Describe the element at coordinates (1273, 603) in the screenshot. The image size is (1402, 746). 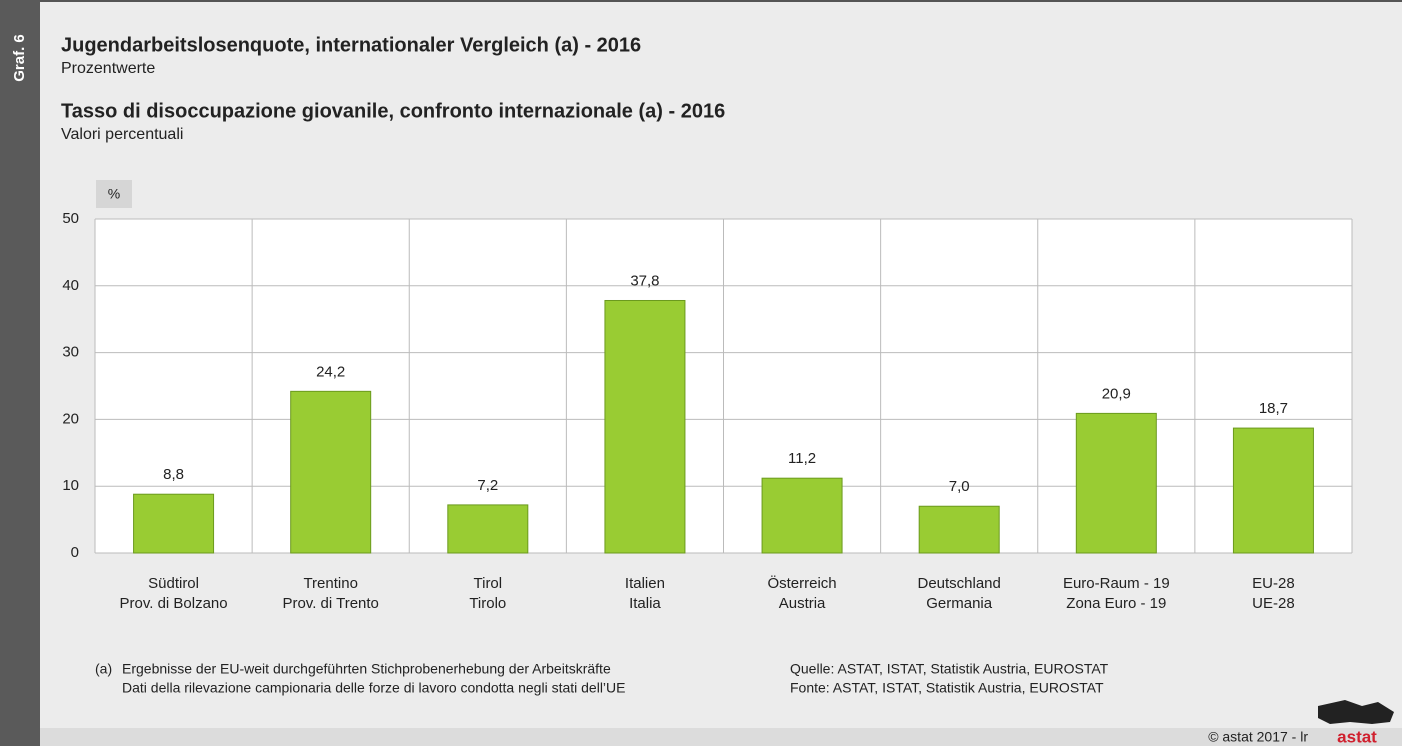
I see `x-tick-label: UE-28` at that location.